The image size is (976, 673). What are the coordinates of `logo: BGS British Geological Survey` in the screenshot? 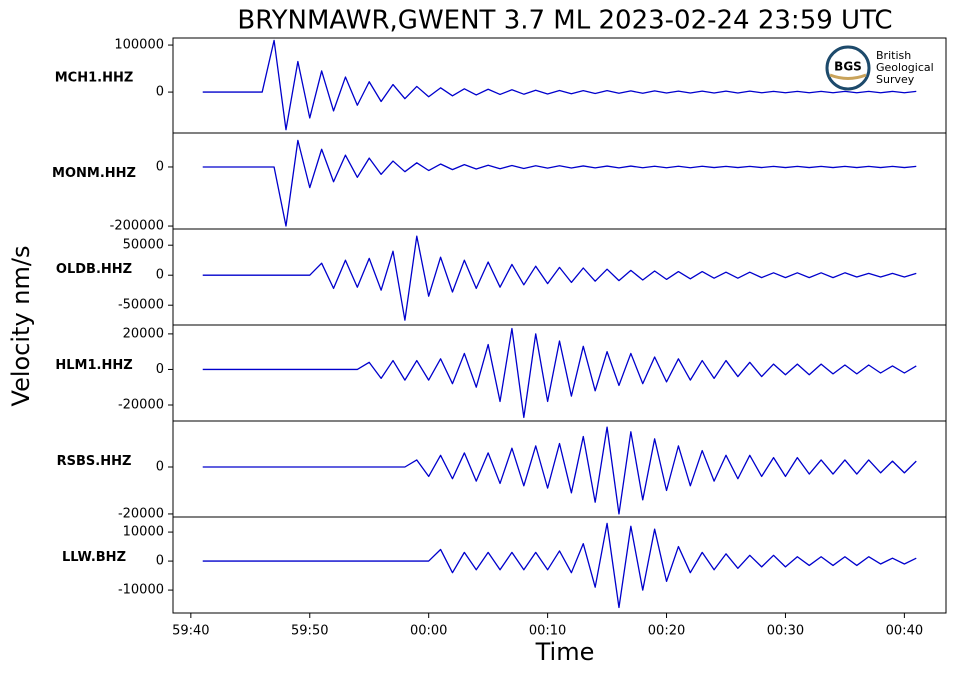 It's located at (879, 68).